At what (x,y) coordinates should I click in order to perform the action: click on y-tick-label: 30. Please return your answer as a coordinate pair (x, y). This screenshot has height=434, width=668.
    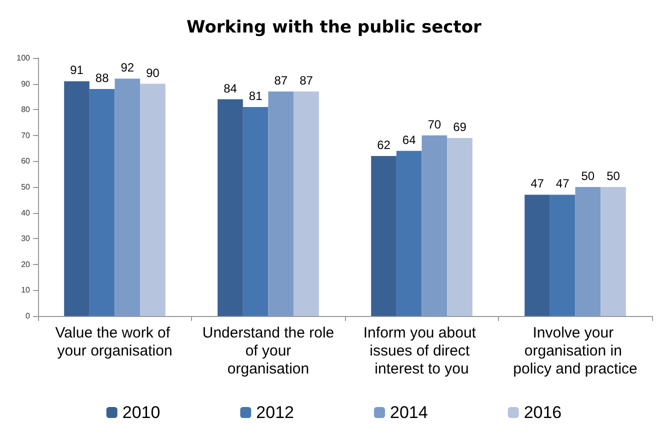
    Looking at the image, I should click on (26, 239).